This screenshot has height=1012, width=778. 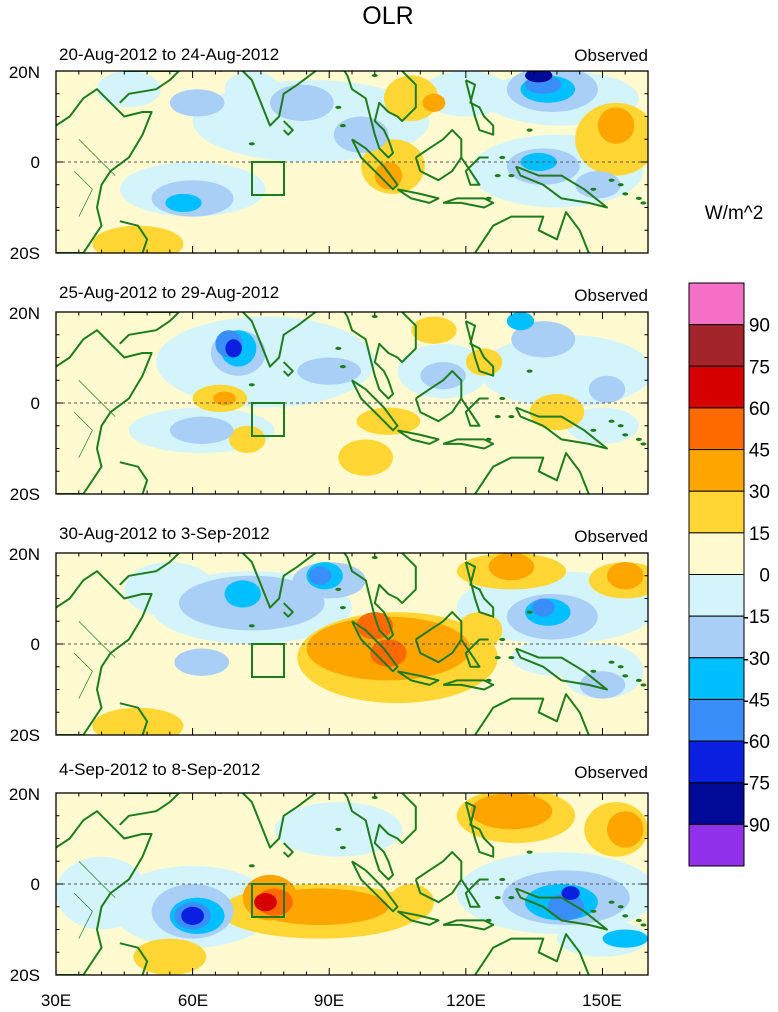 I want to click on panel-3-ylabel-20s: 20S, so click(x=25, y=735).